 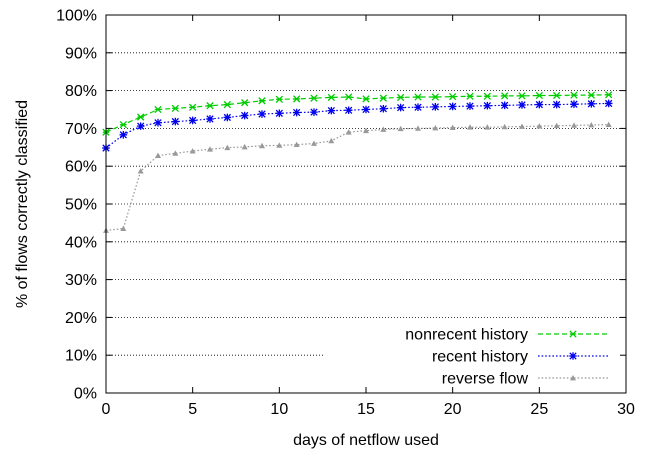 I want to click on x-tick-label: 20, so click(x=453, y=409).